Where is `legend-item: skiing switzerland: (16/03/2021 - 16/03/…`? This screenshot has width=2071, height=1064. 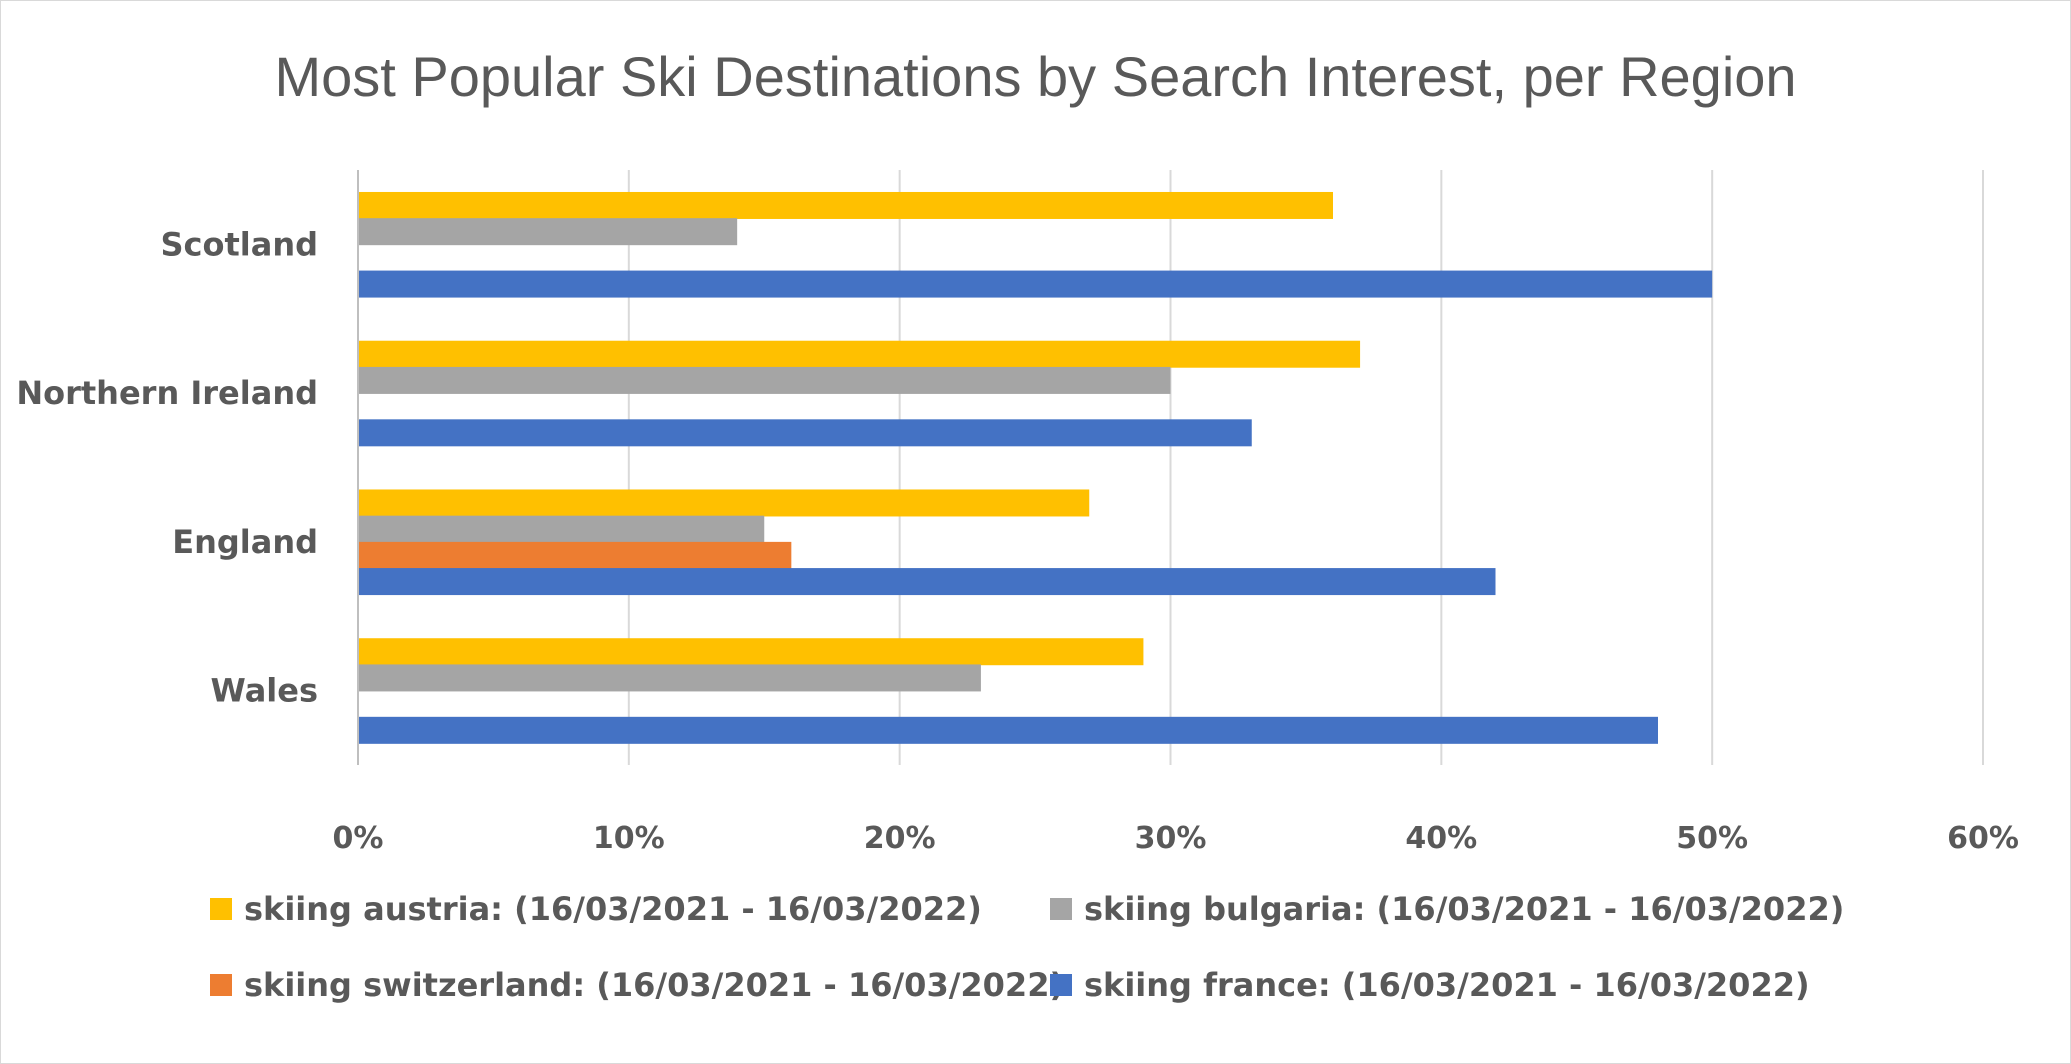 legend-item: skiing switzerland: (16/03/2021 - 16/03/… is located at coordinates (637, 985).